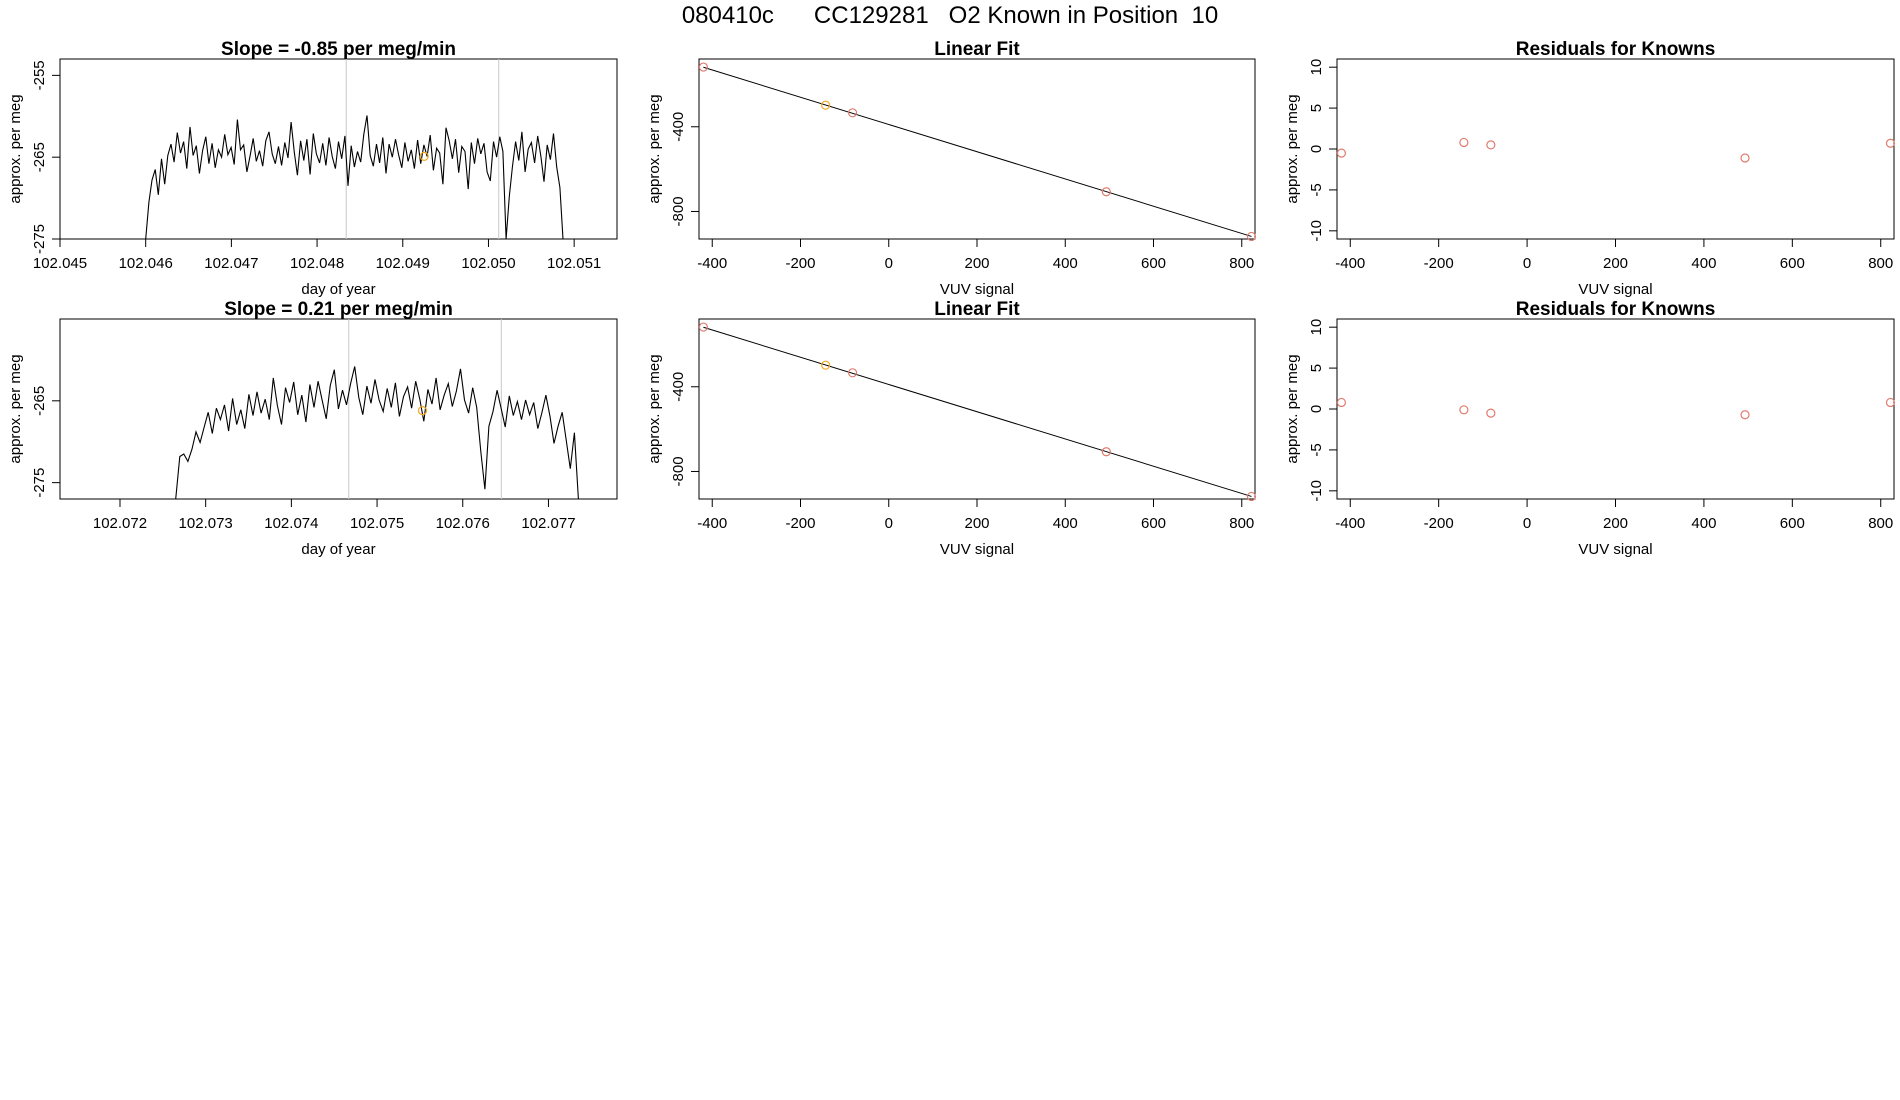 The width and height of the screenshot is (1900, 1100). I want to click on res1-y-axis-label: approx. per meg, so click(1292, 148).